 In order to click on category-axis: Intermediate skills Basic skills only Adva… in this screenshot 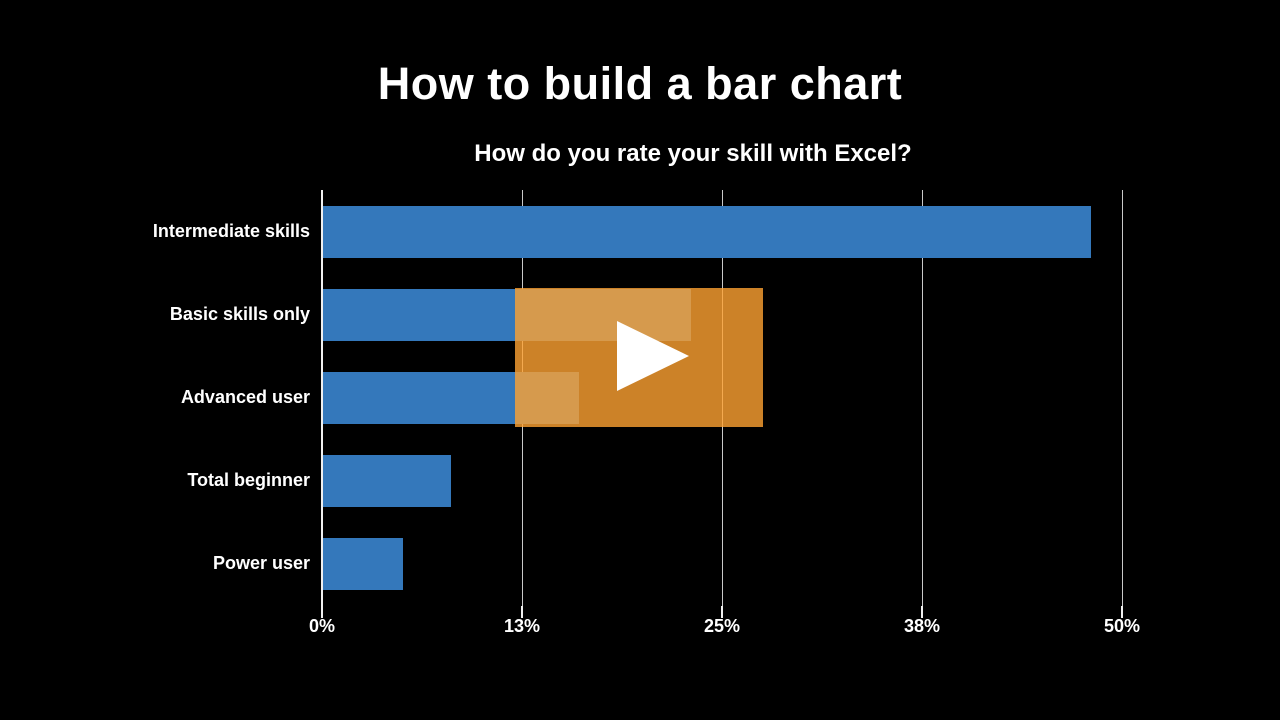, I will do `click(155, 398)`.